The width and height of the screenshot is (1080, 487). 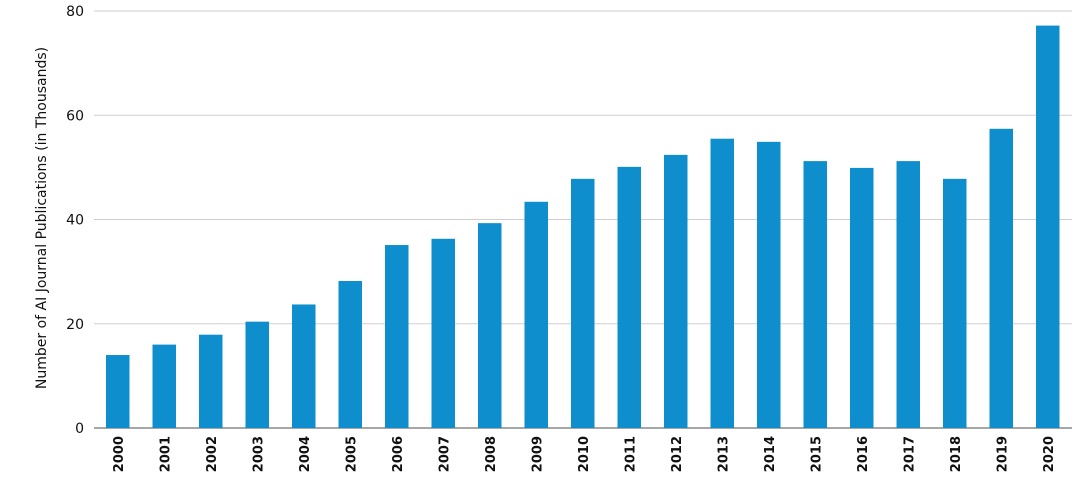 What do you see at coordinates (536, 314) in the screenshot?
I see `bar-2009` at bounding box center [536, 314].